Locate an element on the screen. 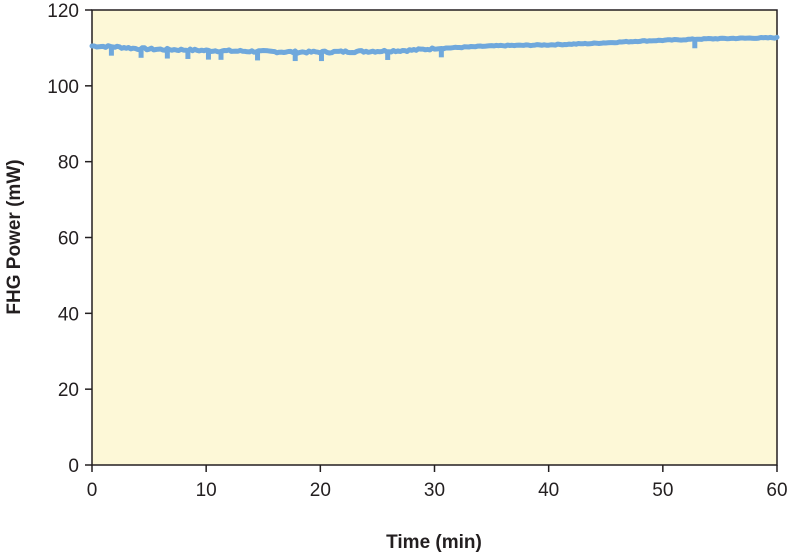 The height and width of the screenshot is (555, 800). y-tick-label: 120 is located at coordinates (63, 11).